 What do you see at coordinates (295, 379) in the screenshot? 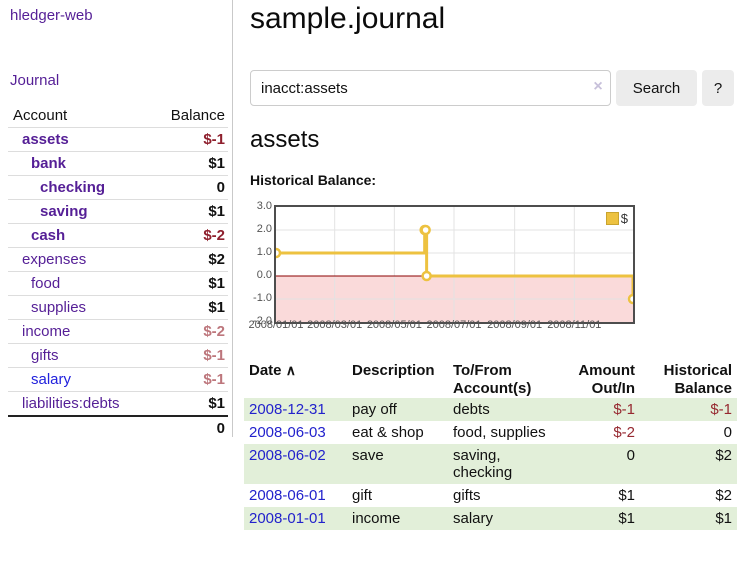
I see `register-col-date: Date ∧` at bounding box center [295, 379].